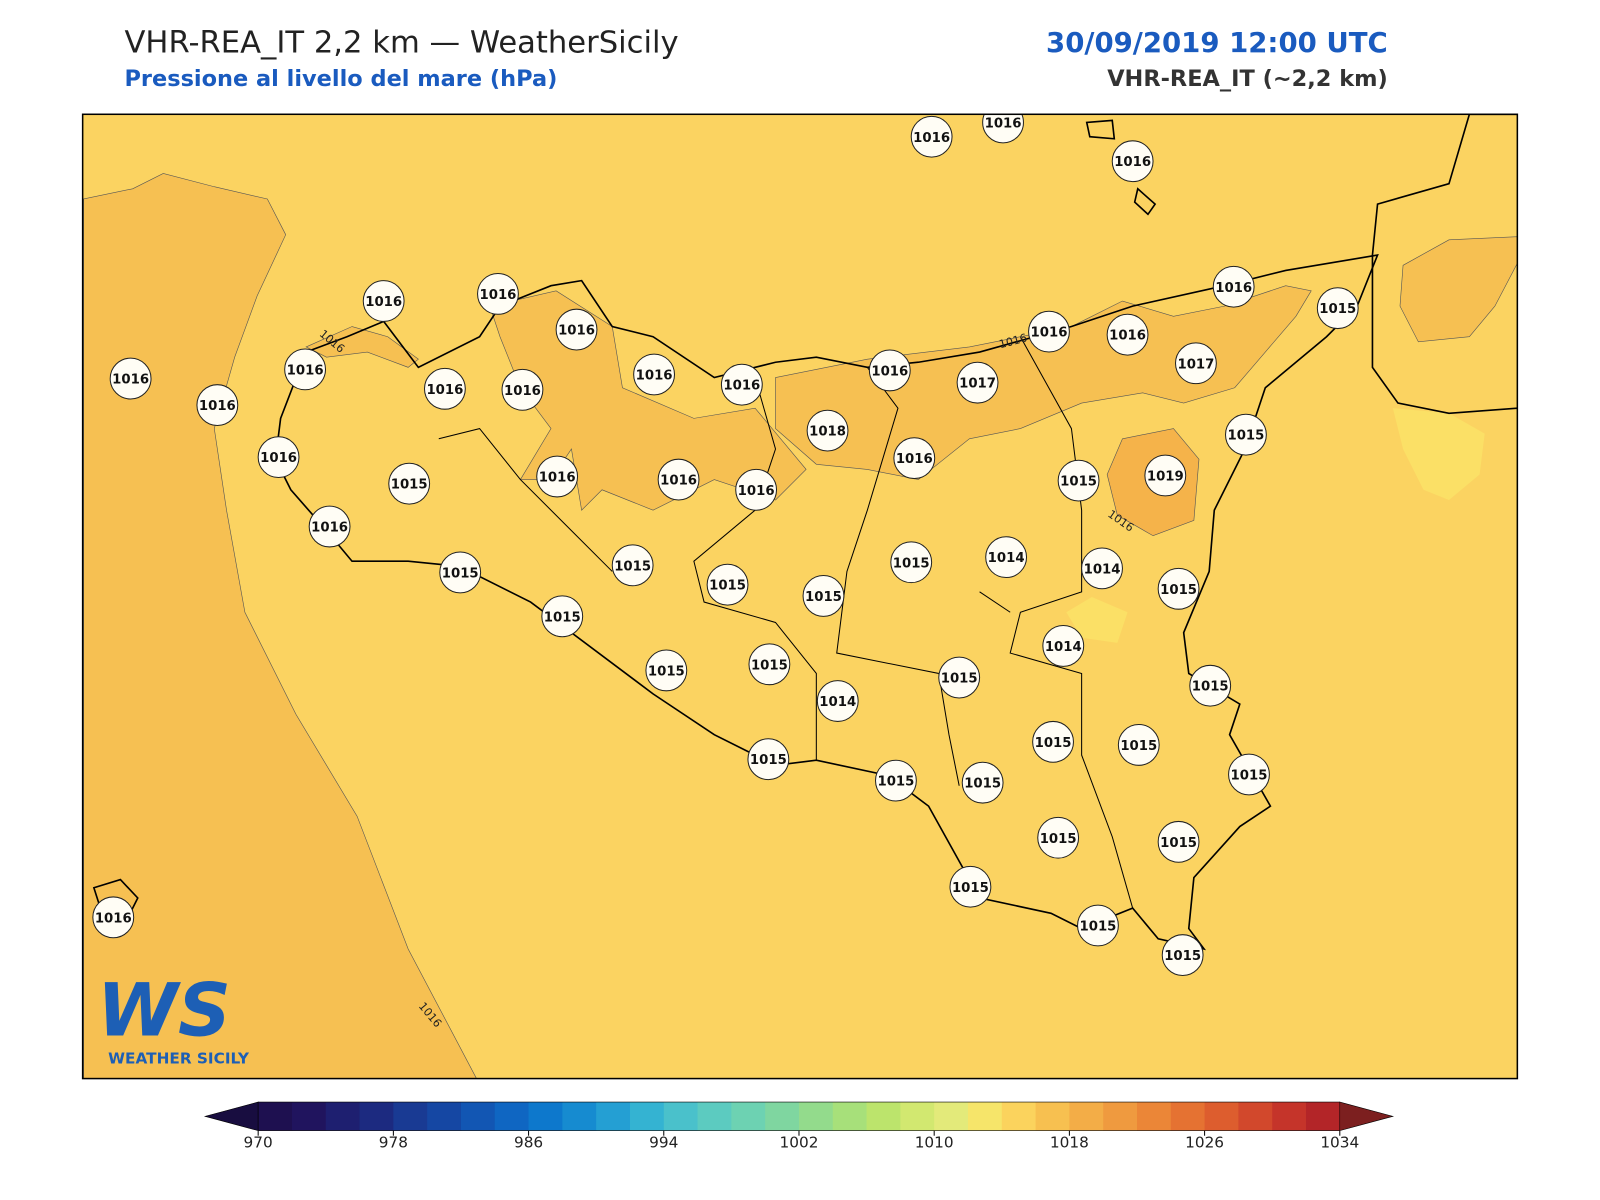 The width and height of the screenshot is (1600, 1200). Describe the element at coordinates (258, 1142) in the screenshot. I see `colorbar-tick-label: 970` at that location.